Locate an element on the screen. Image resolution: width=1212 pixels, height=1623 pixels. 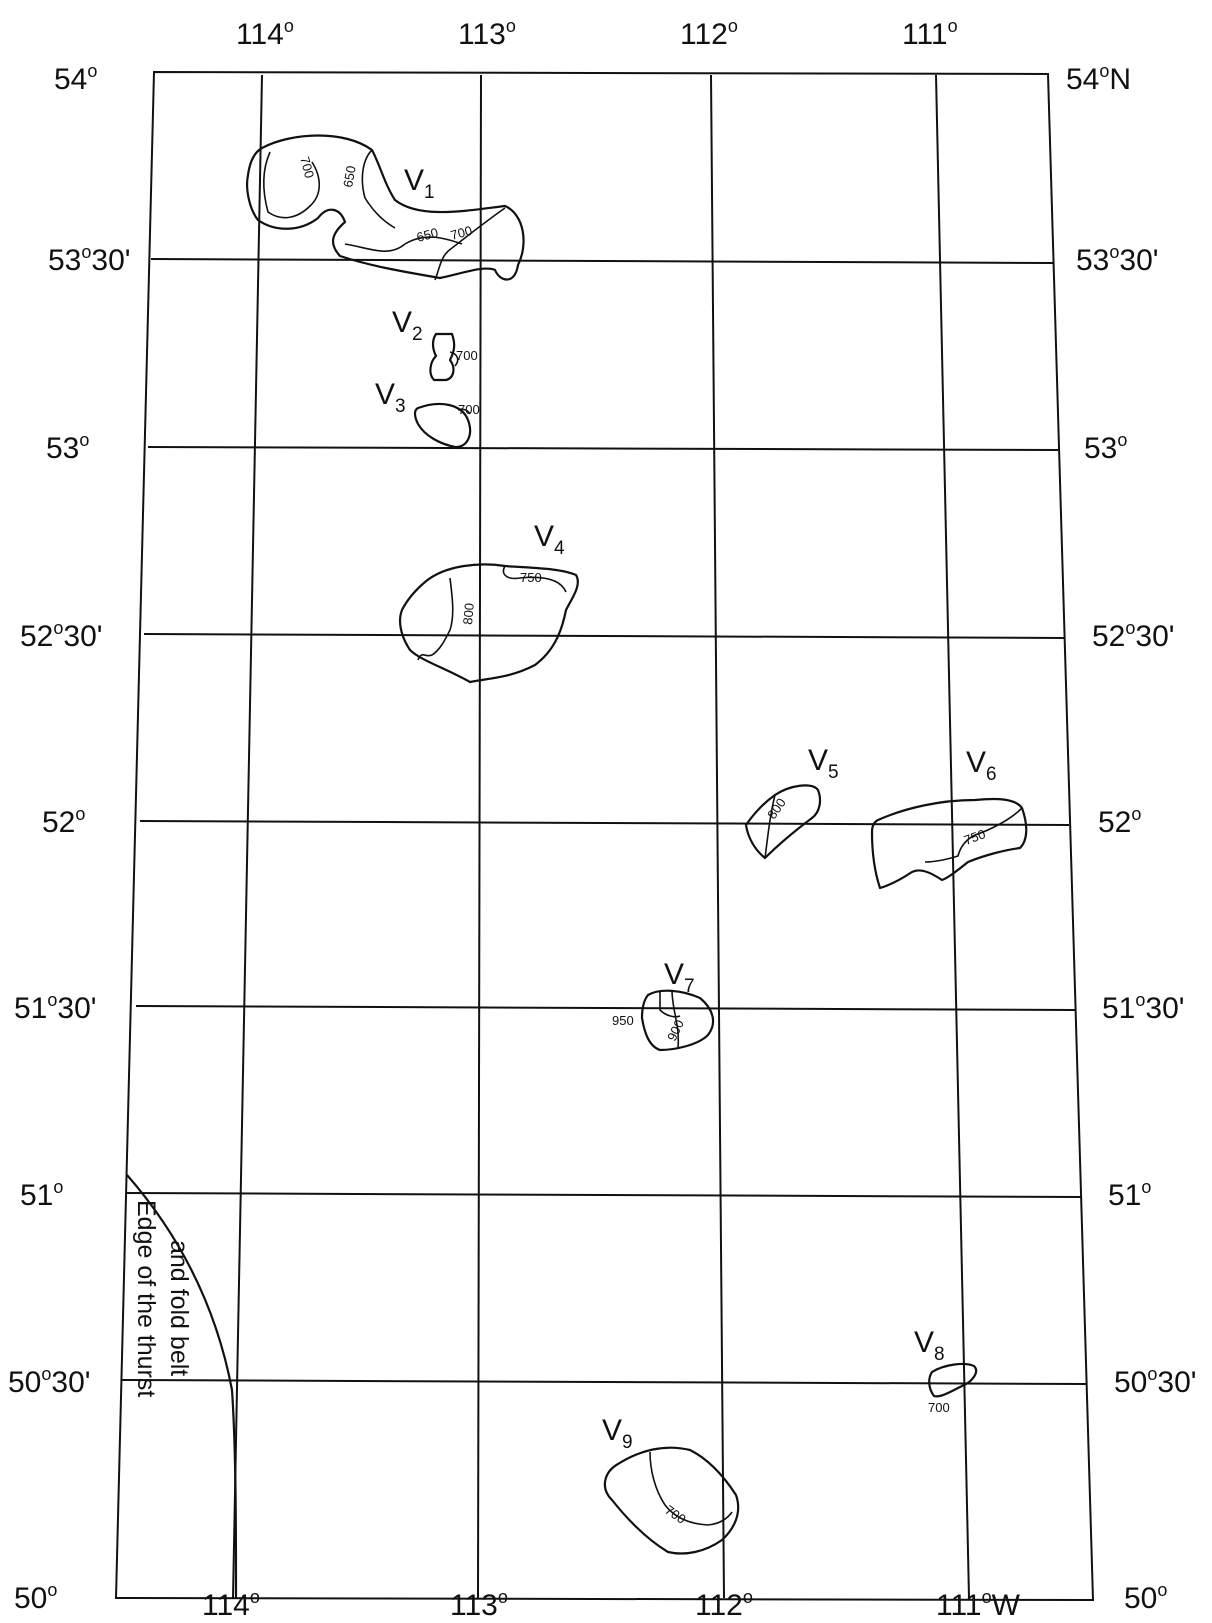
feature-v5-isoline is located at coordinates (770, 826).